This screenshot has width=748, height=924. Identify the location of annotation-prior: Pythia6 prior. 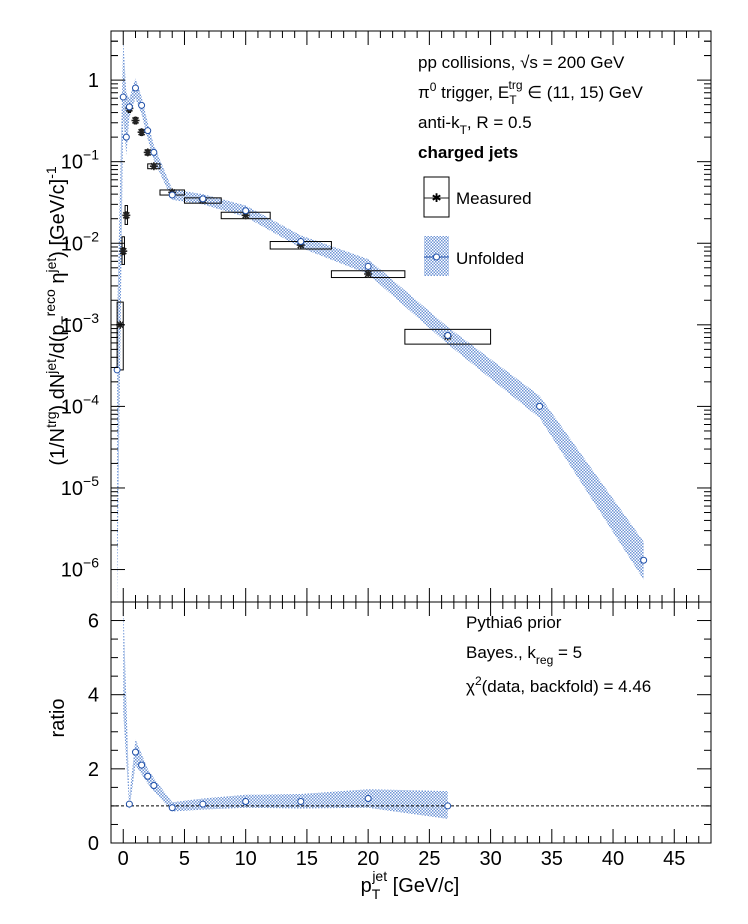
(514, 622).